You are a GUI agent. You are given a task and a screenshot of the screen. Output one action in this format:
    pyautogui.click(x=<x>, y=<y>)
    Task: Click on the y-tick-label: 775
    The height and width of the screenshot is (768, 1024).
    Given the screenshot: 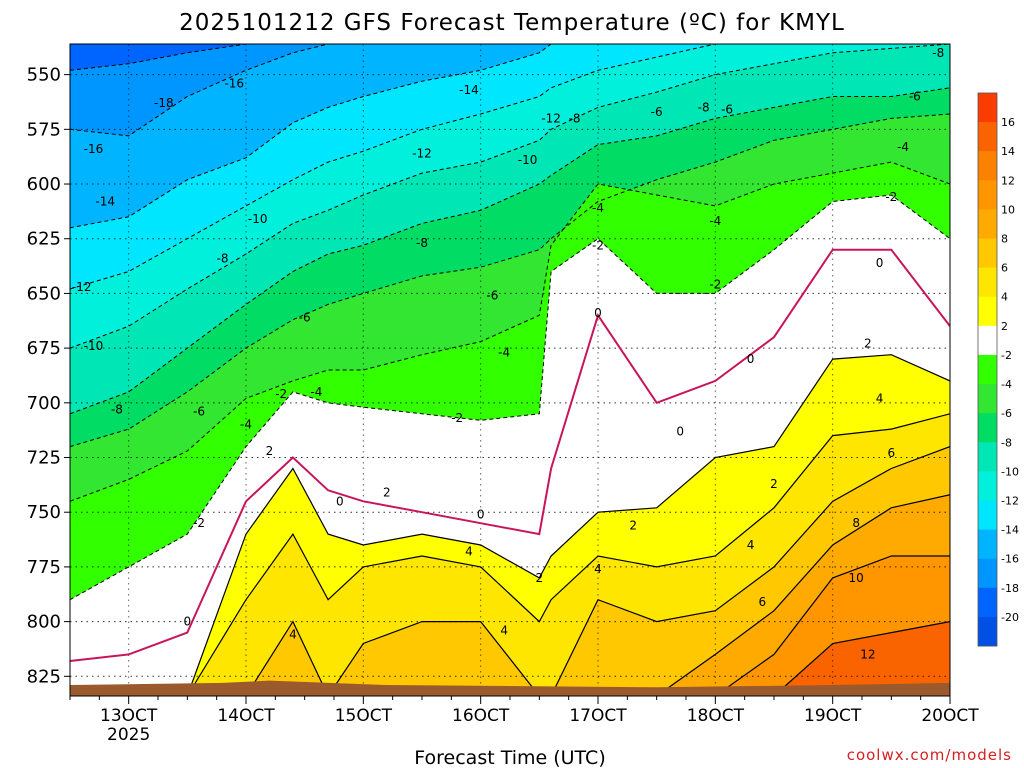 What is the action you would take?
    pyautogui.click(x=44, y=567)
    